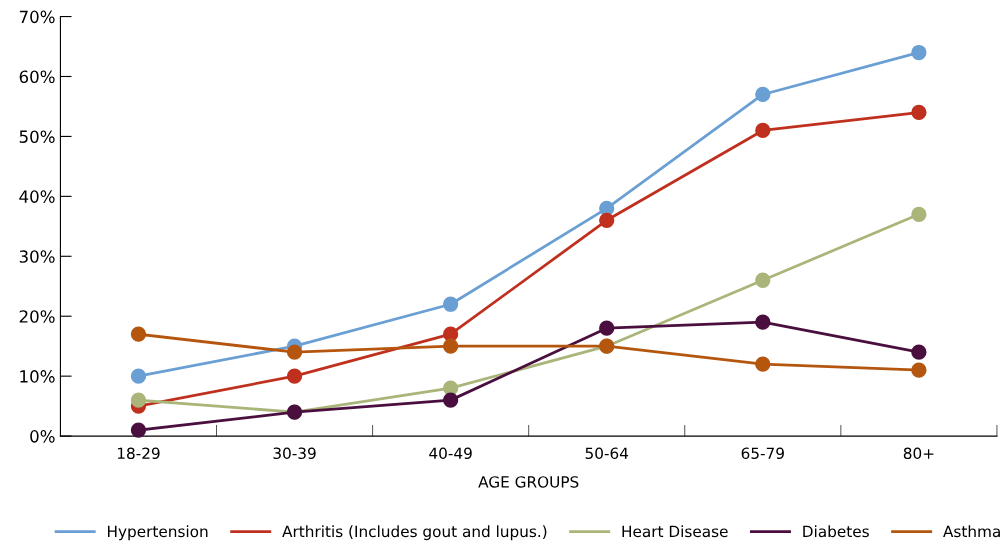 This screenshot has width=1007, height=552. Describe the element at coordinates (971, 531) in the screenshot. I see `legend-label: Asthma` at that location.